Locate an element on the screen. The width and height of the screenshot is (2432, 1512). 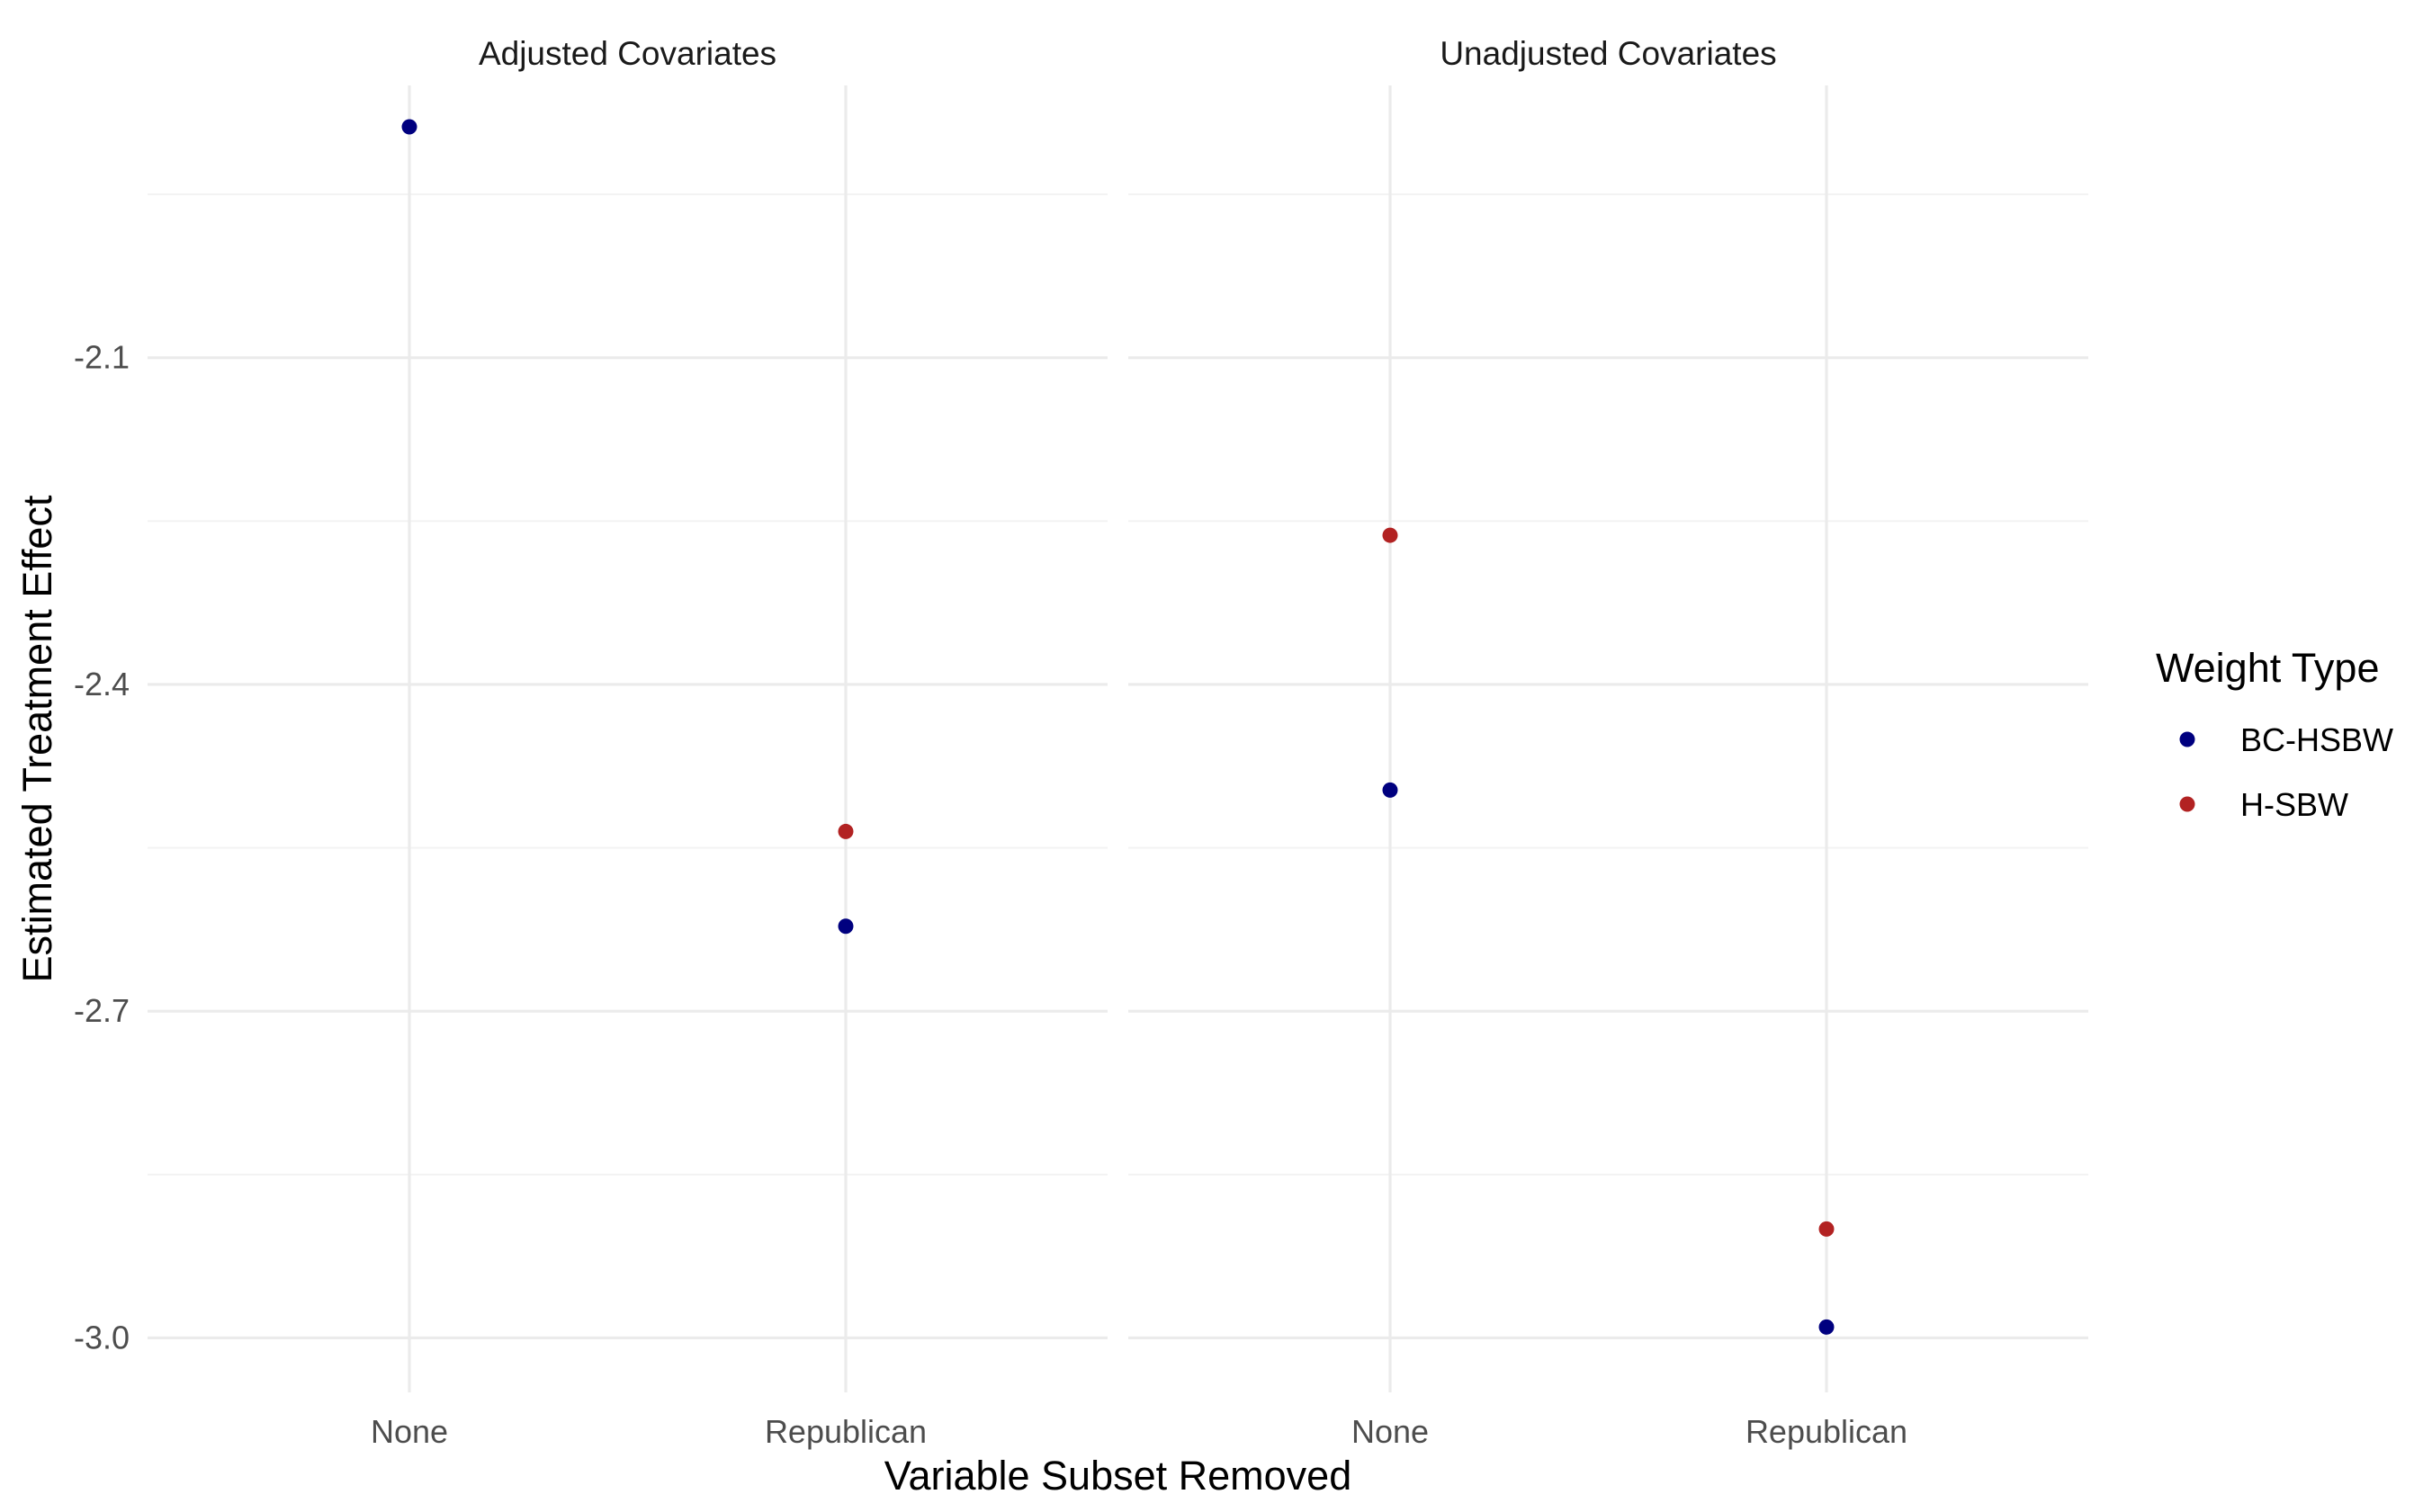
point-h-sbw-none is located at coordinates (1390, 535).